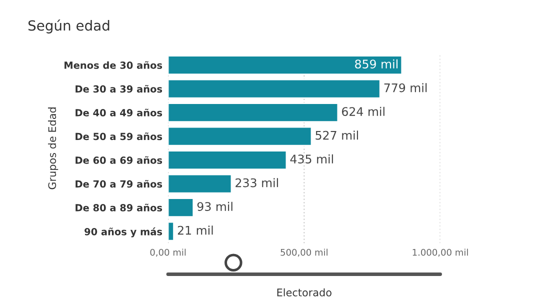 This screenshot has width=551, height=304. Describe the element at coordinates (119, 184) in the screenshot. I see `y-tick-label: De 70 a 79 años` at that location.